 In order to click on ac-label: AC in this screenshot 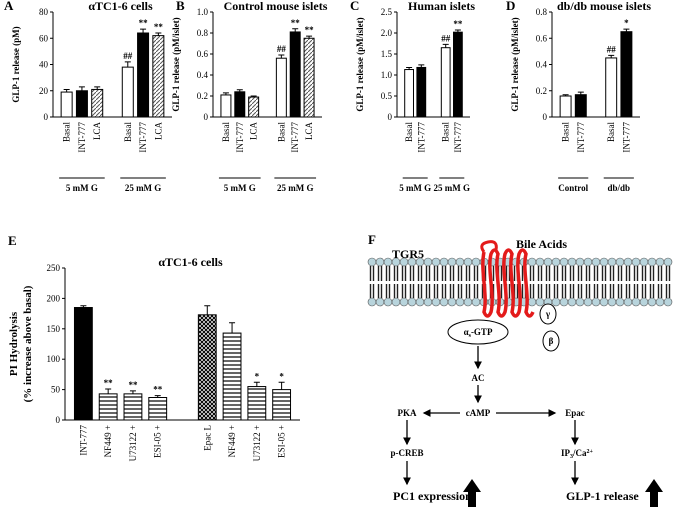, I will do `click(478, 378)`.